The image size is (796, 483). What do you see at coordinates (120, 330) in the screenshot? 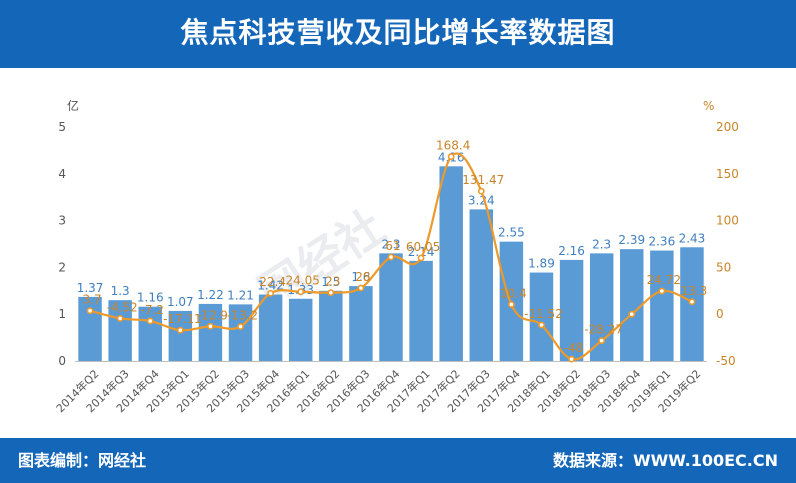
I see `bar-2014年Q3` at bounding box center [120, 330].